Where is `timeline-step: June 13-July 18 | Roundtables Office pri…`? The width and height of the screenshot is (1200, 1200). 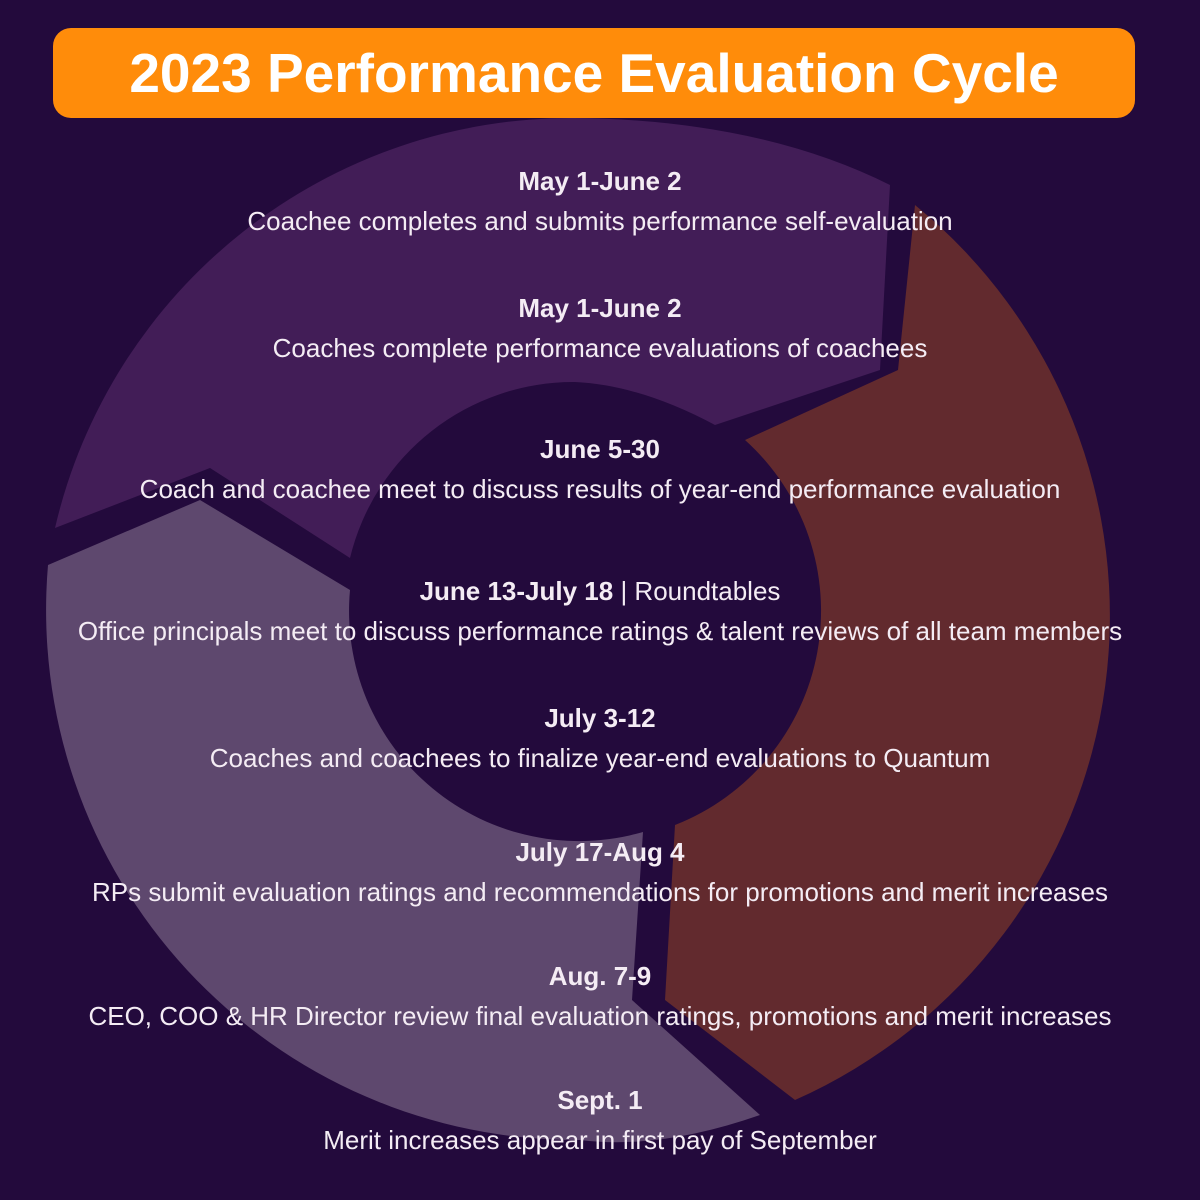 timeline-step: June 13-July 18 | Roundtables Office pri… is located at coordinates (600, 611).